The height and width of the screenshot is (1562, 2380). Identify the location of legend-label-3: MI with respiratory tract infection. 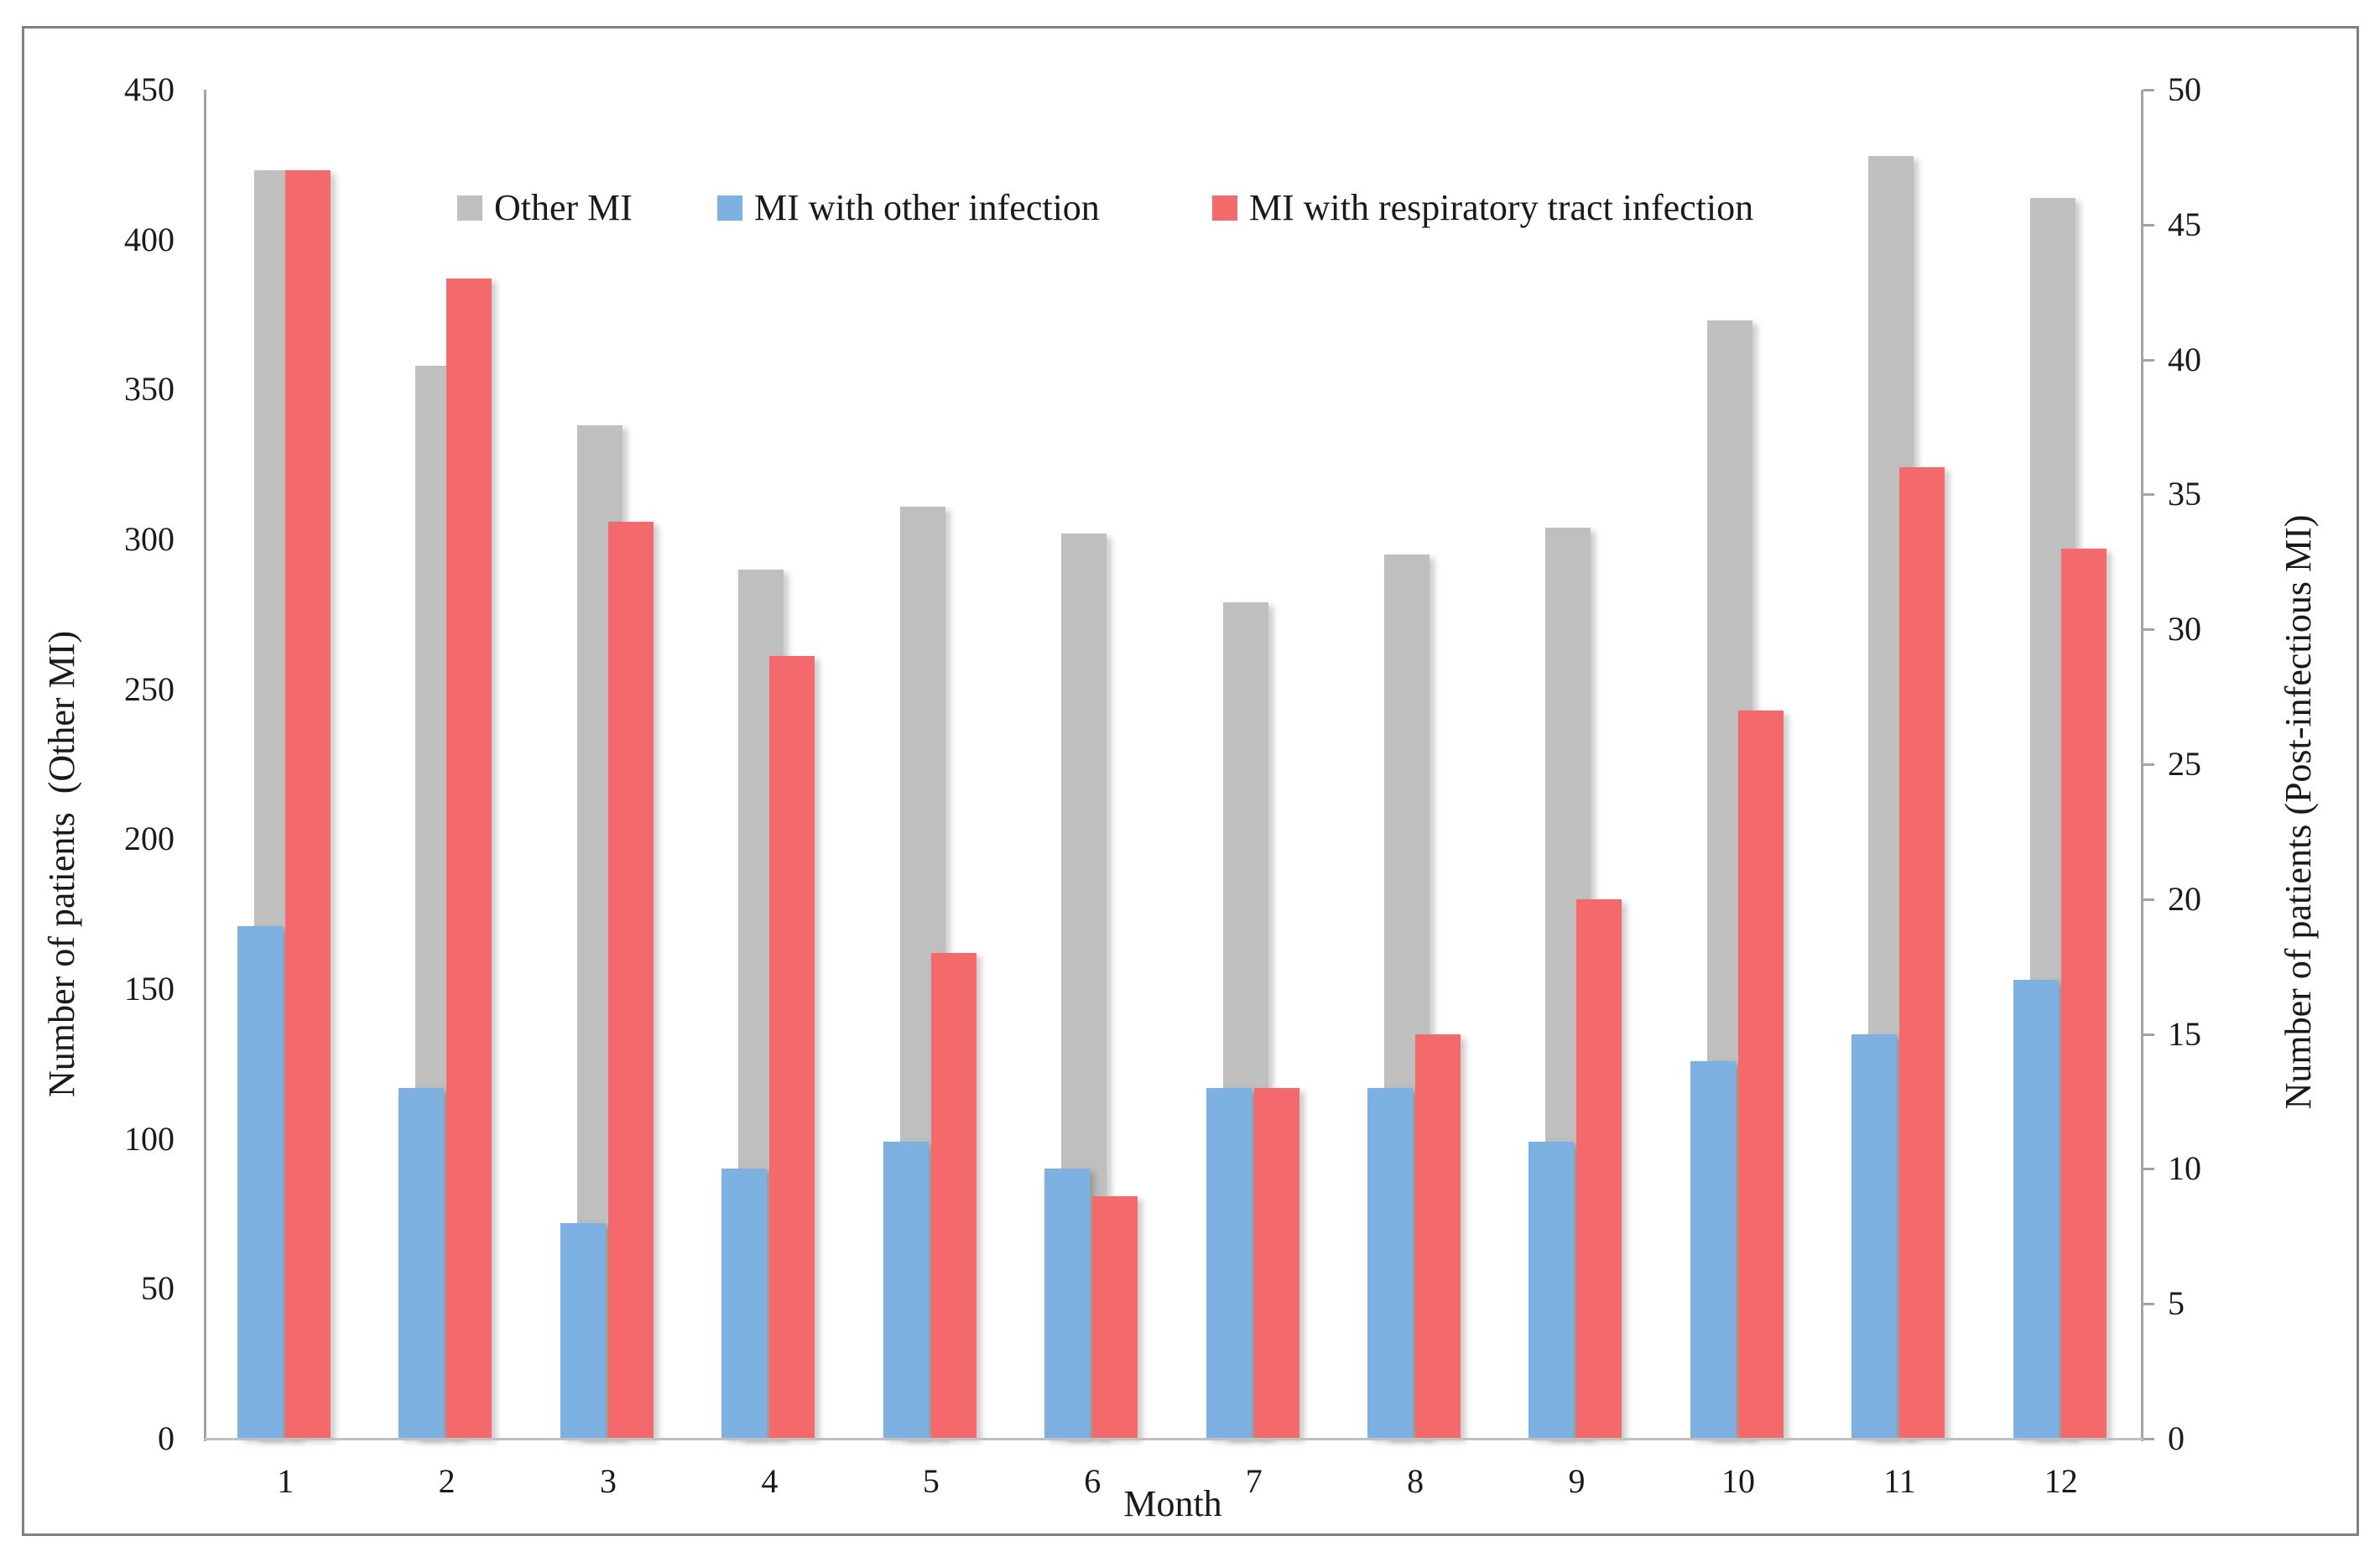
(1501, 207).